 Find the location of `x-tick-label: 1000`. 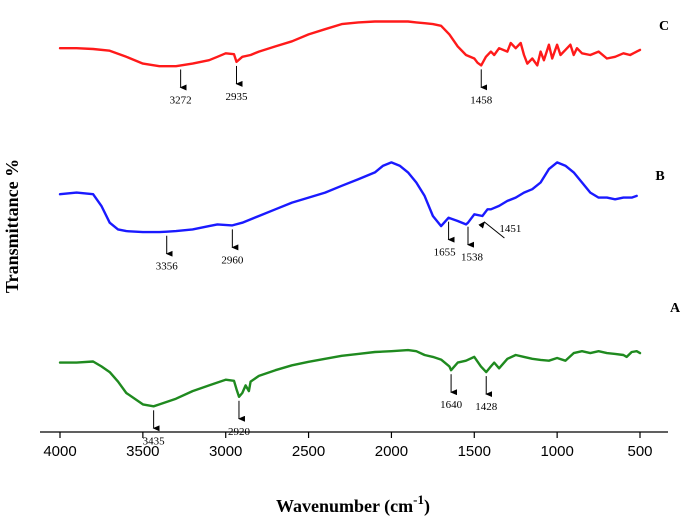

x-tick-label: 1000 is located at coordinates (556, 451).